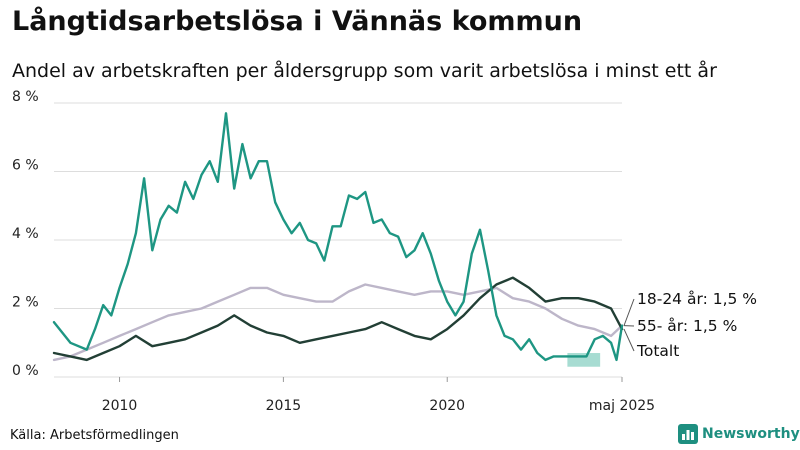  Describe the element at coordinates (284, 406) in the screenshot. I see `x-tick-label: 2015` at that location.